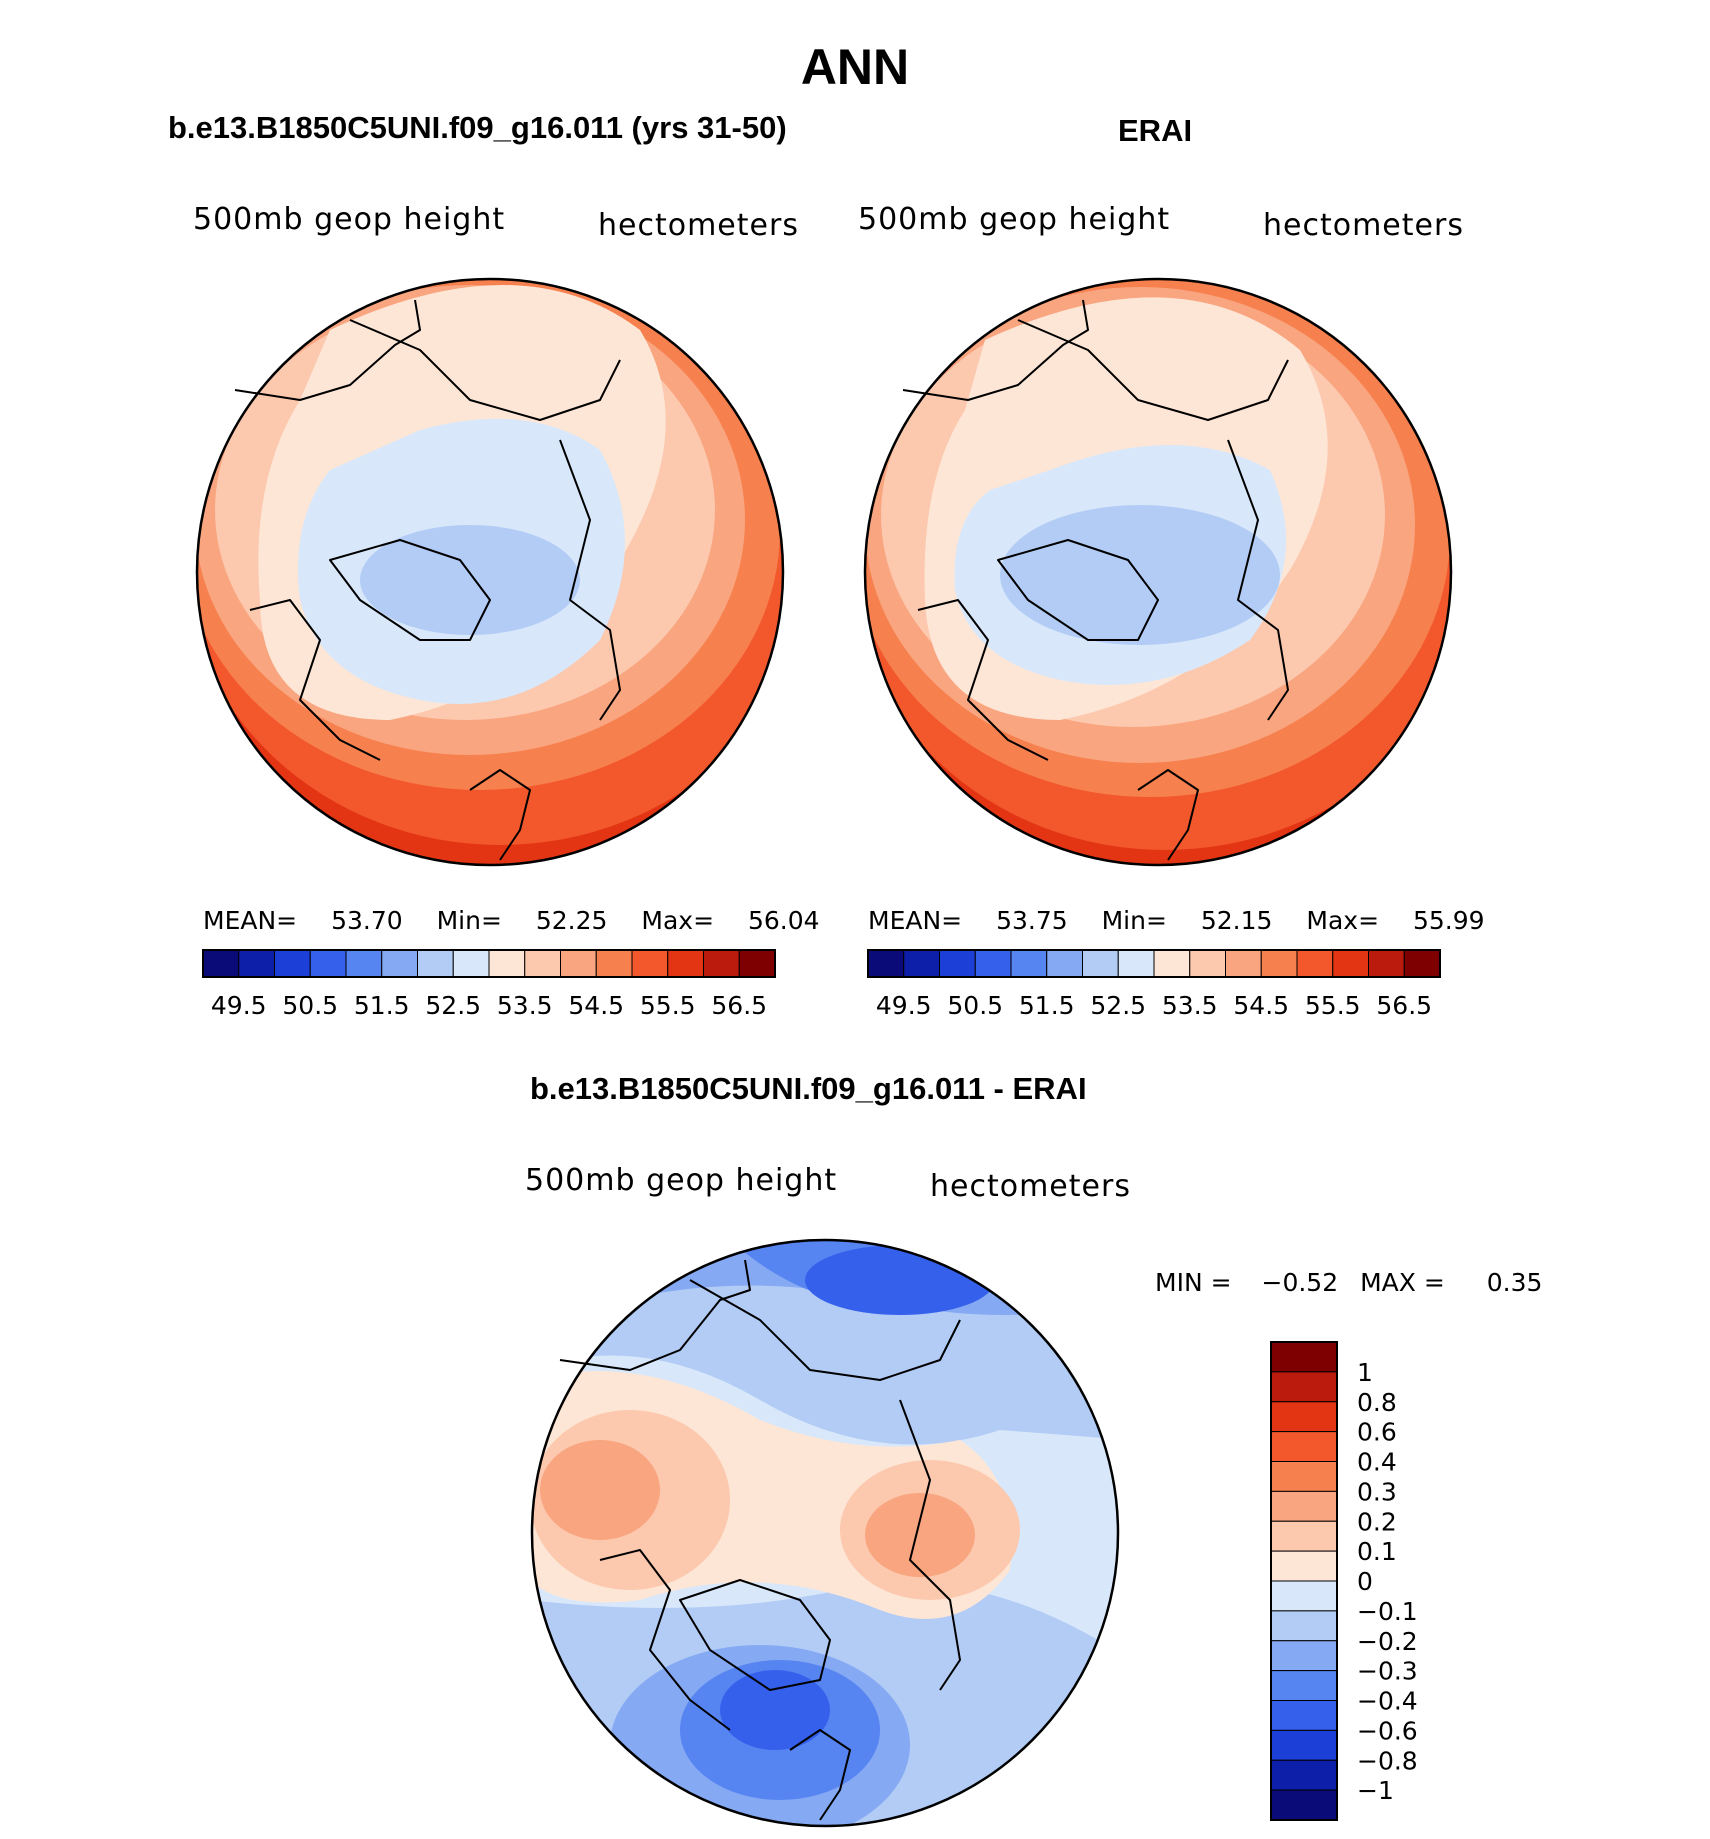  What do you see at coordinates (1377, 1551) in the screenshot?
I see `colorbar-tick-label: 0.1` at bounding box center [1377, 1551].